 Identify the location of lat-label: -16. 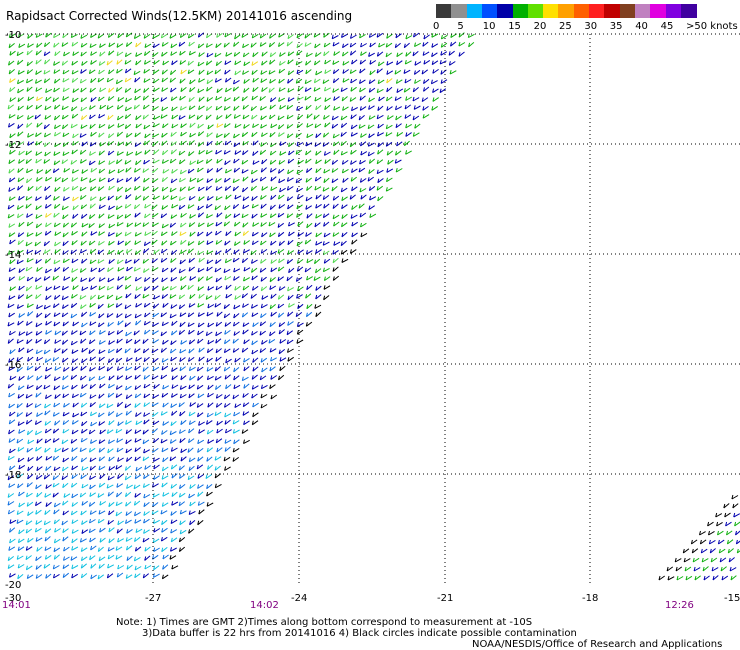
(13, 365).